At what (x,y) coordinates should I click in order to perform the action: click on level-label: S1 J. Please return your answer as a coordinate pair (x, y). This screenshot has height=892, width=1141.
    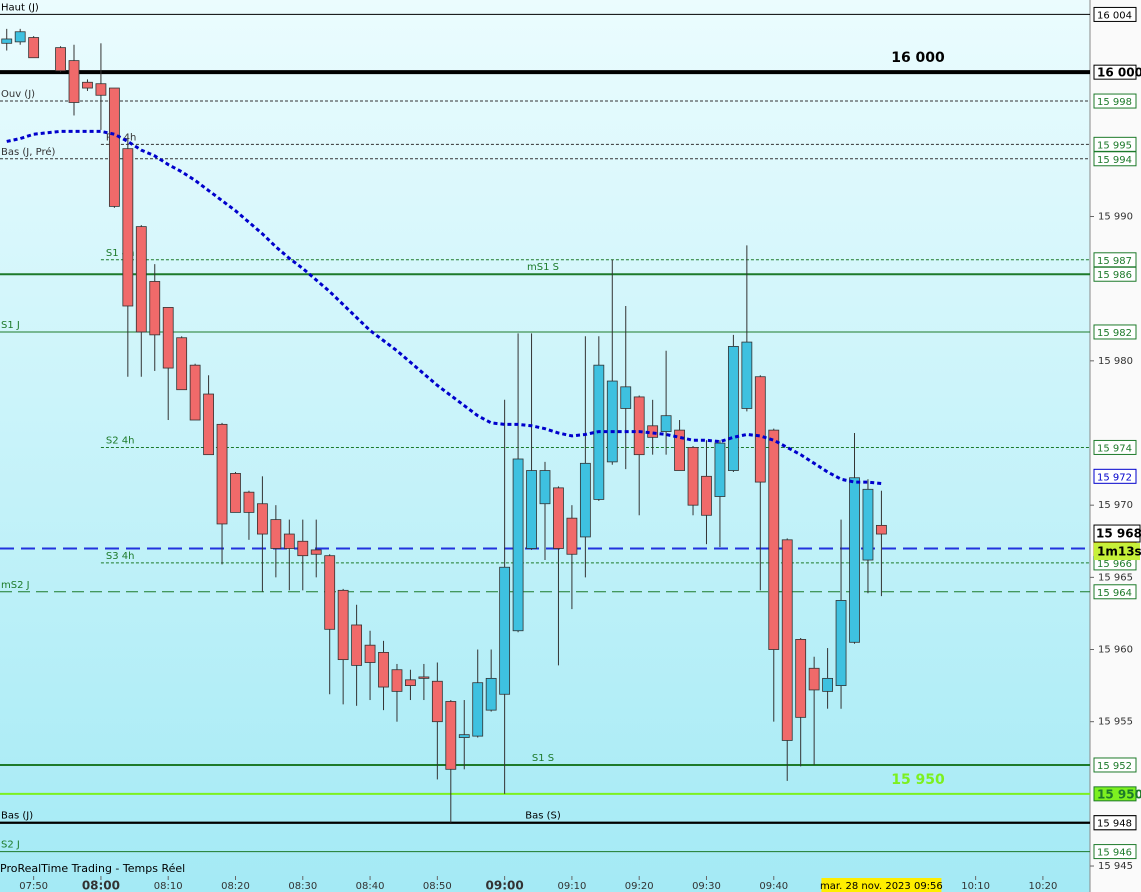
    Looking at the image, I should click on (10, 325).